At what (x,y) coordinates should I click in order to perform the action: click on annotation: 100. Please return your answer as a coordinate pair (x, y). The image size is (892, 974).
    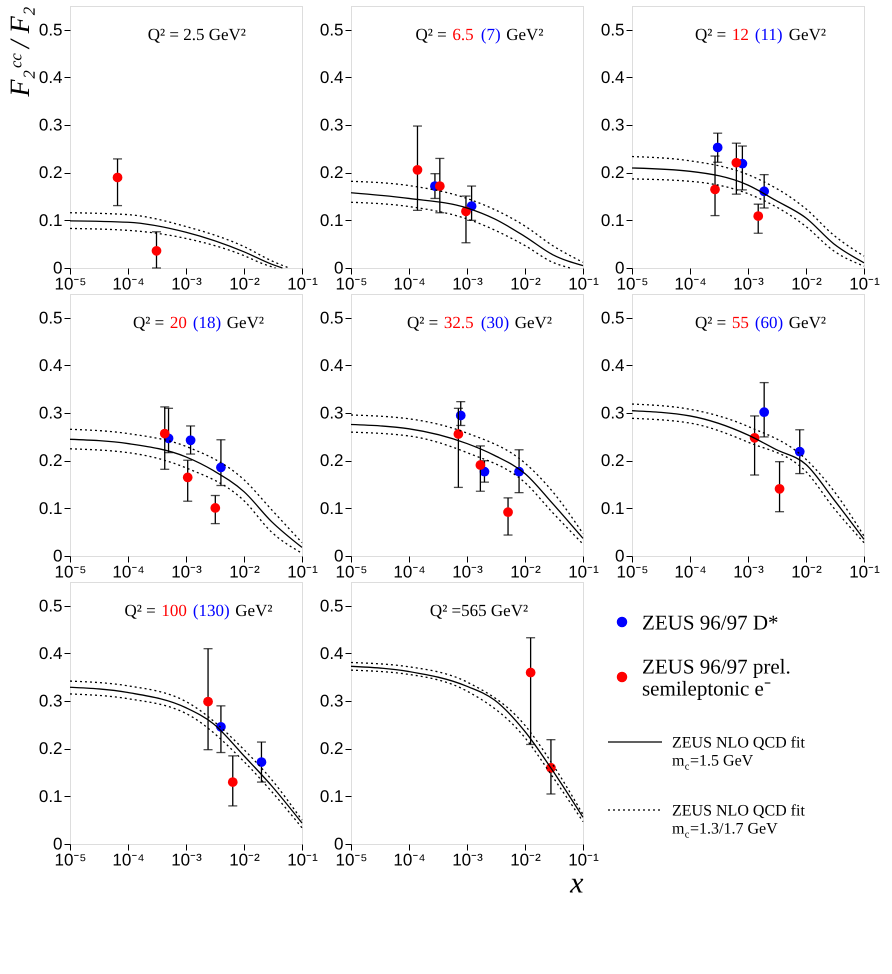
    Looking at the image, I should click on (174, 610).